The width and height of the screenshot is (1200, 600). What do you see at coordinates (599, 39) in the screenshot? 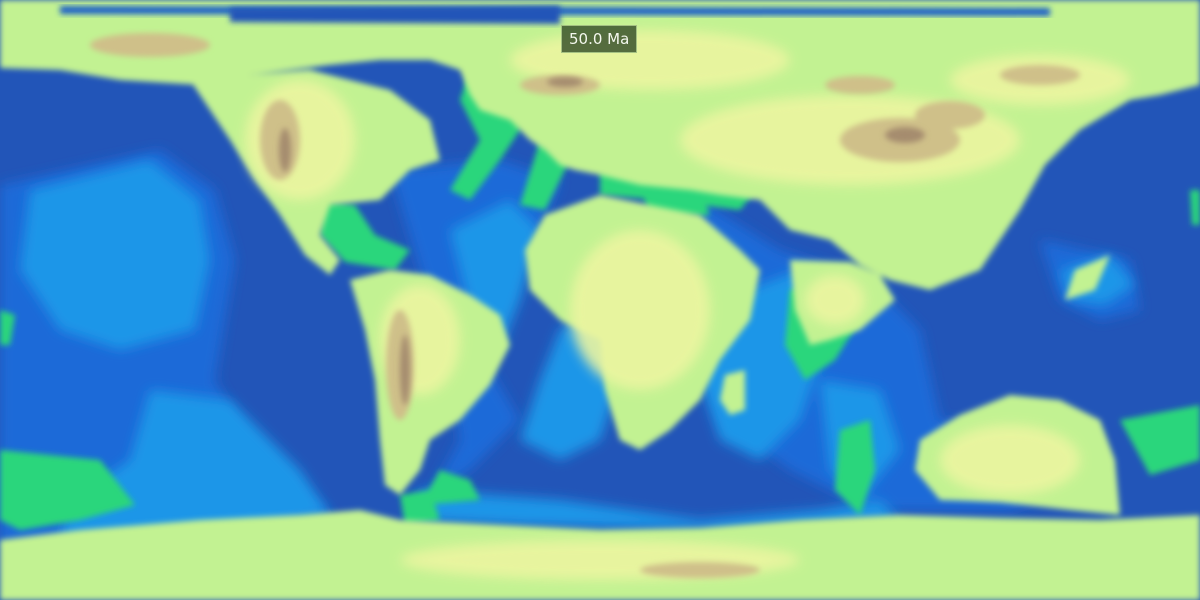
I see `time-label: 50.0 Ma` at bounding box center [599, 39].